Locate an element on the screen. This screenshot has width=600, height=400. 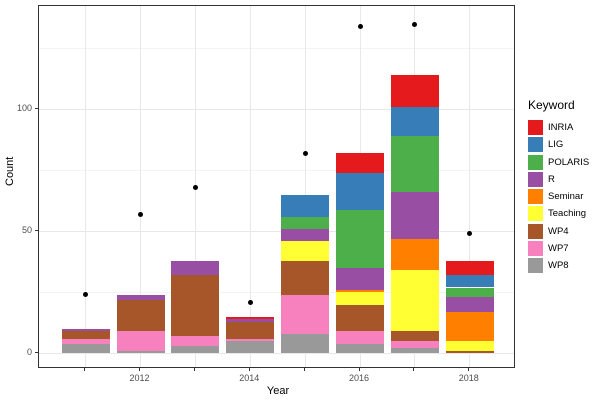
bar-2015-LIG is located at coordinates (305, 205).